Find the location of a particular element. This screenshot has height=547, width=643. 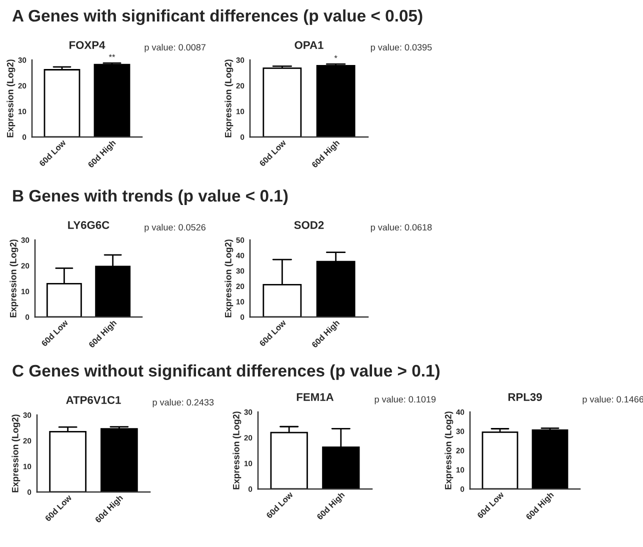

text: p value: 0.0618 is located at coordinates (401, 228).